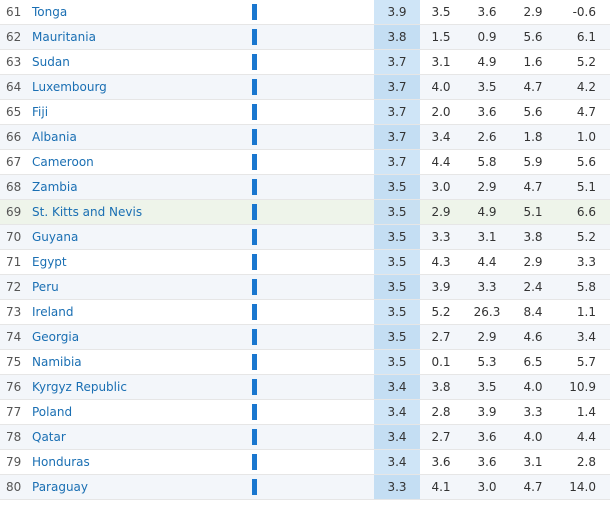 This screenshot has width=610, height=506. I want to click on value-cell-2: 2.6, so click(487, 137).